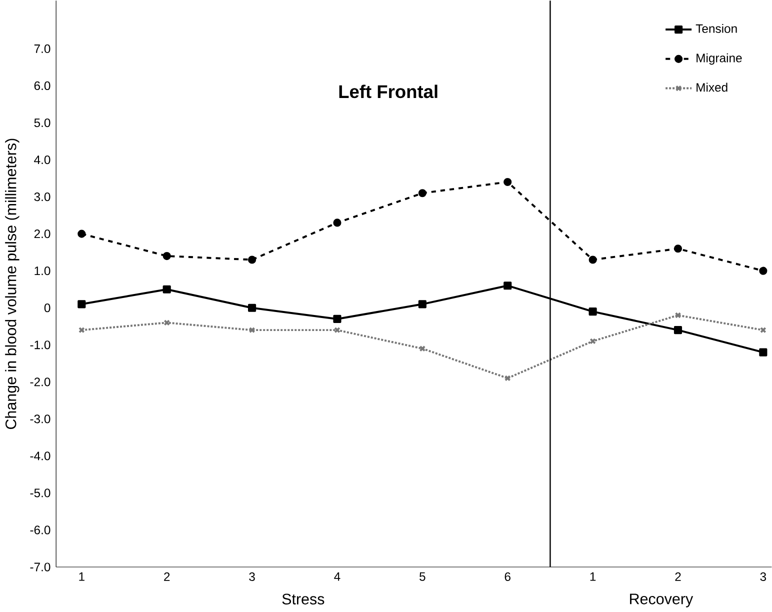 Image resolution: width=772 pixels, height=612 pixels. What do you see at coordinates (40, 567) in the screenshot?
I see `y-tick-label: -7.0` at bounding box center [40, 567].